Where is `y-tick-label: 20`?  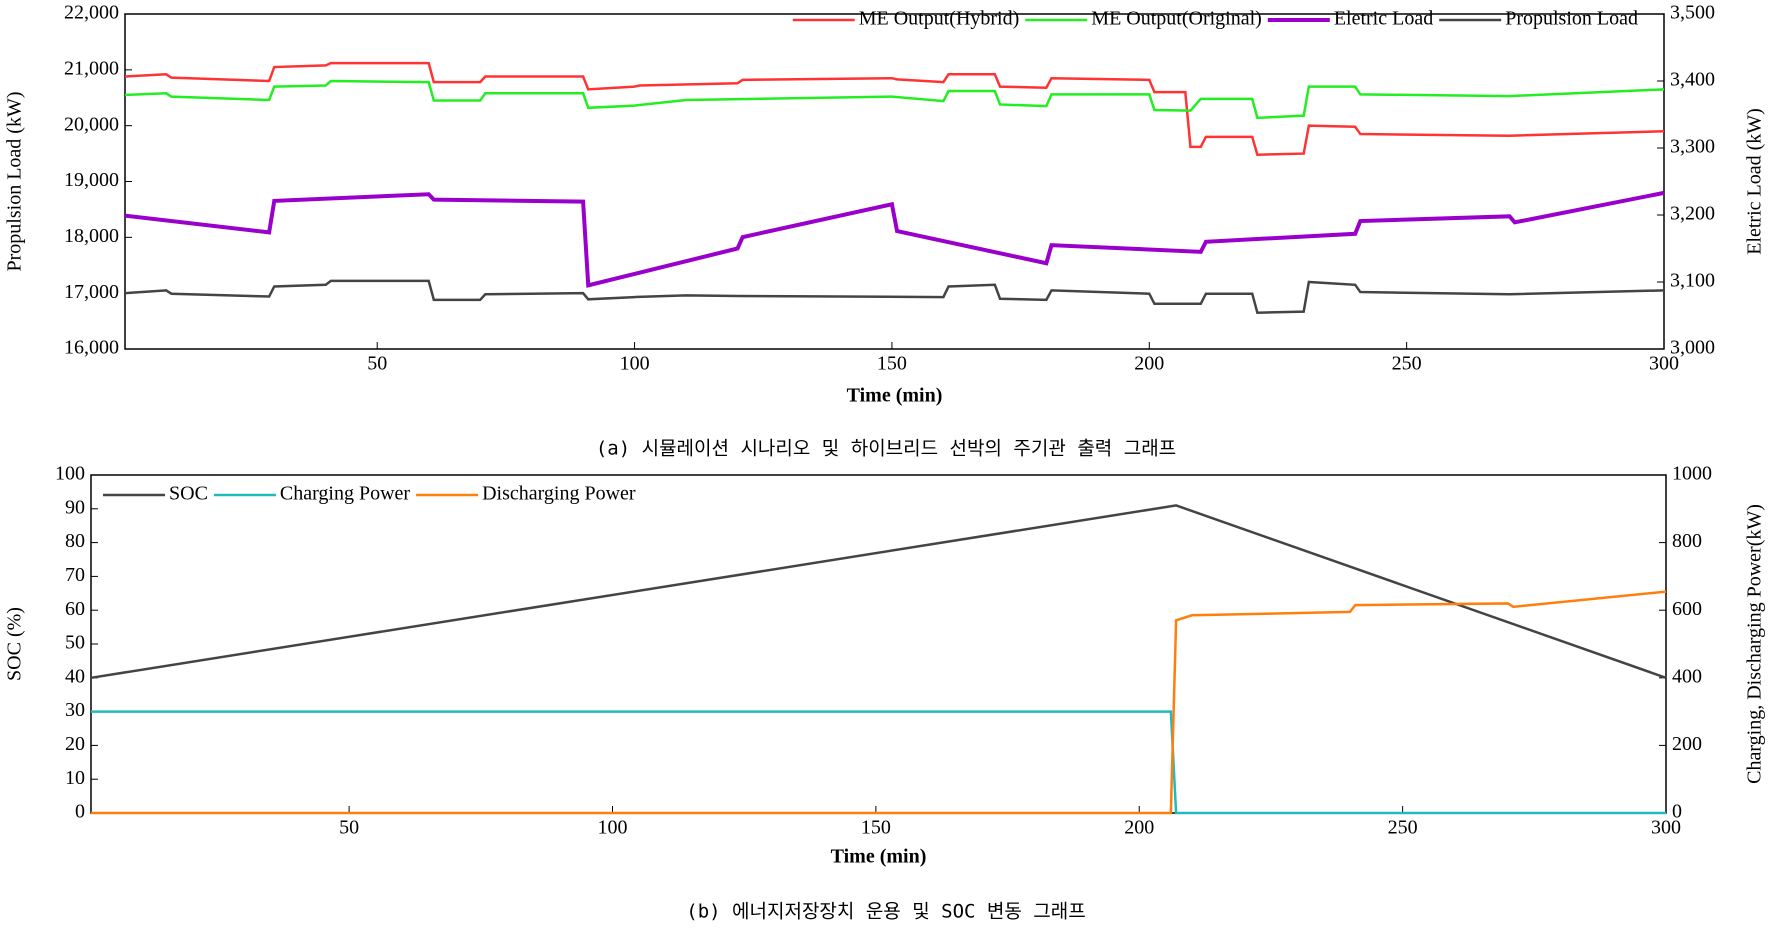 y-tick-label: 20 is located at coordinates (75, 744).